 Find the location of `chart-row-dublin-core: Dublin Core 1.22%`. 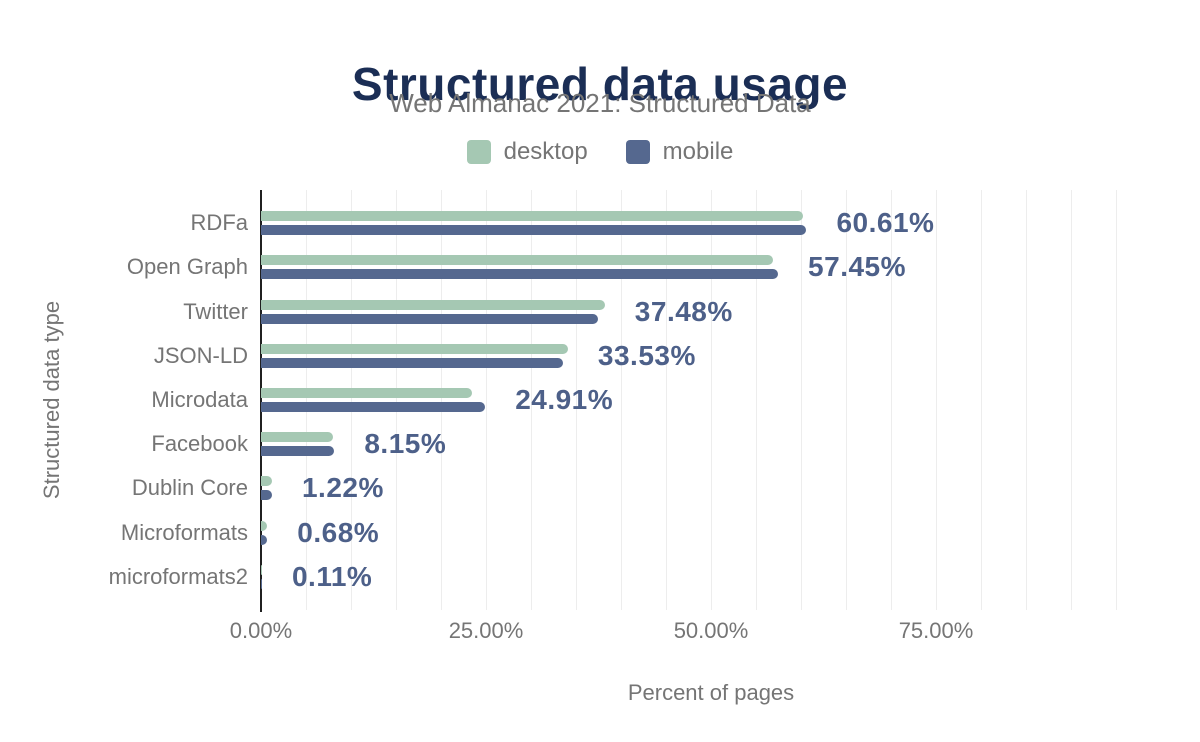

chart-row-dublin-core: Dublin Core 1.22% is located at coordinates (646, 488).